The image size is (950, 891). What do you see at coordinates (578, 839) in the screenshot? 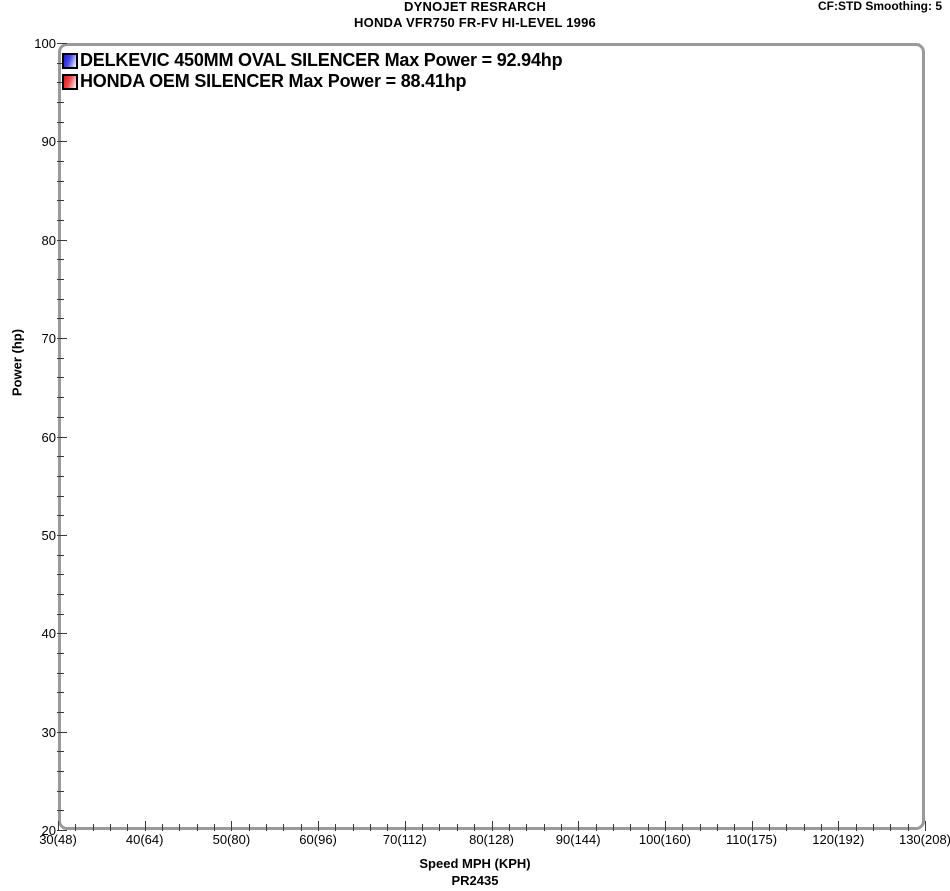
I see `x-tick-label: 90(144)` at bounding box center [578, 839].